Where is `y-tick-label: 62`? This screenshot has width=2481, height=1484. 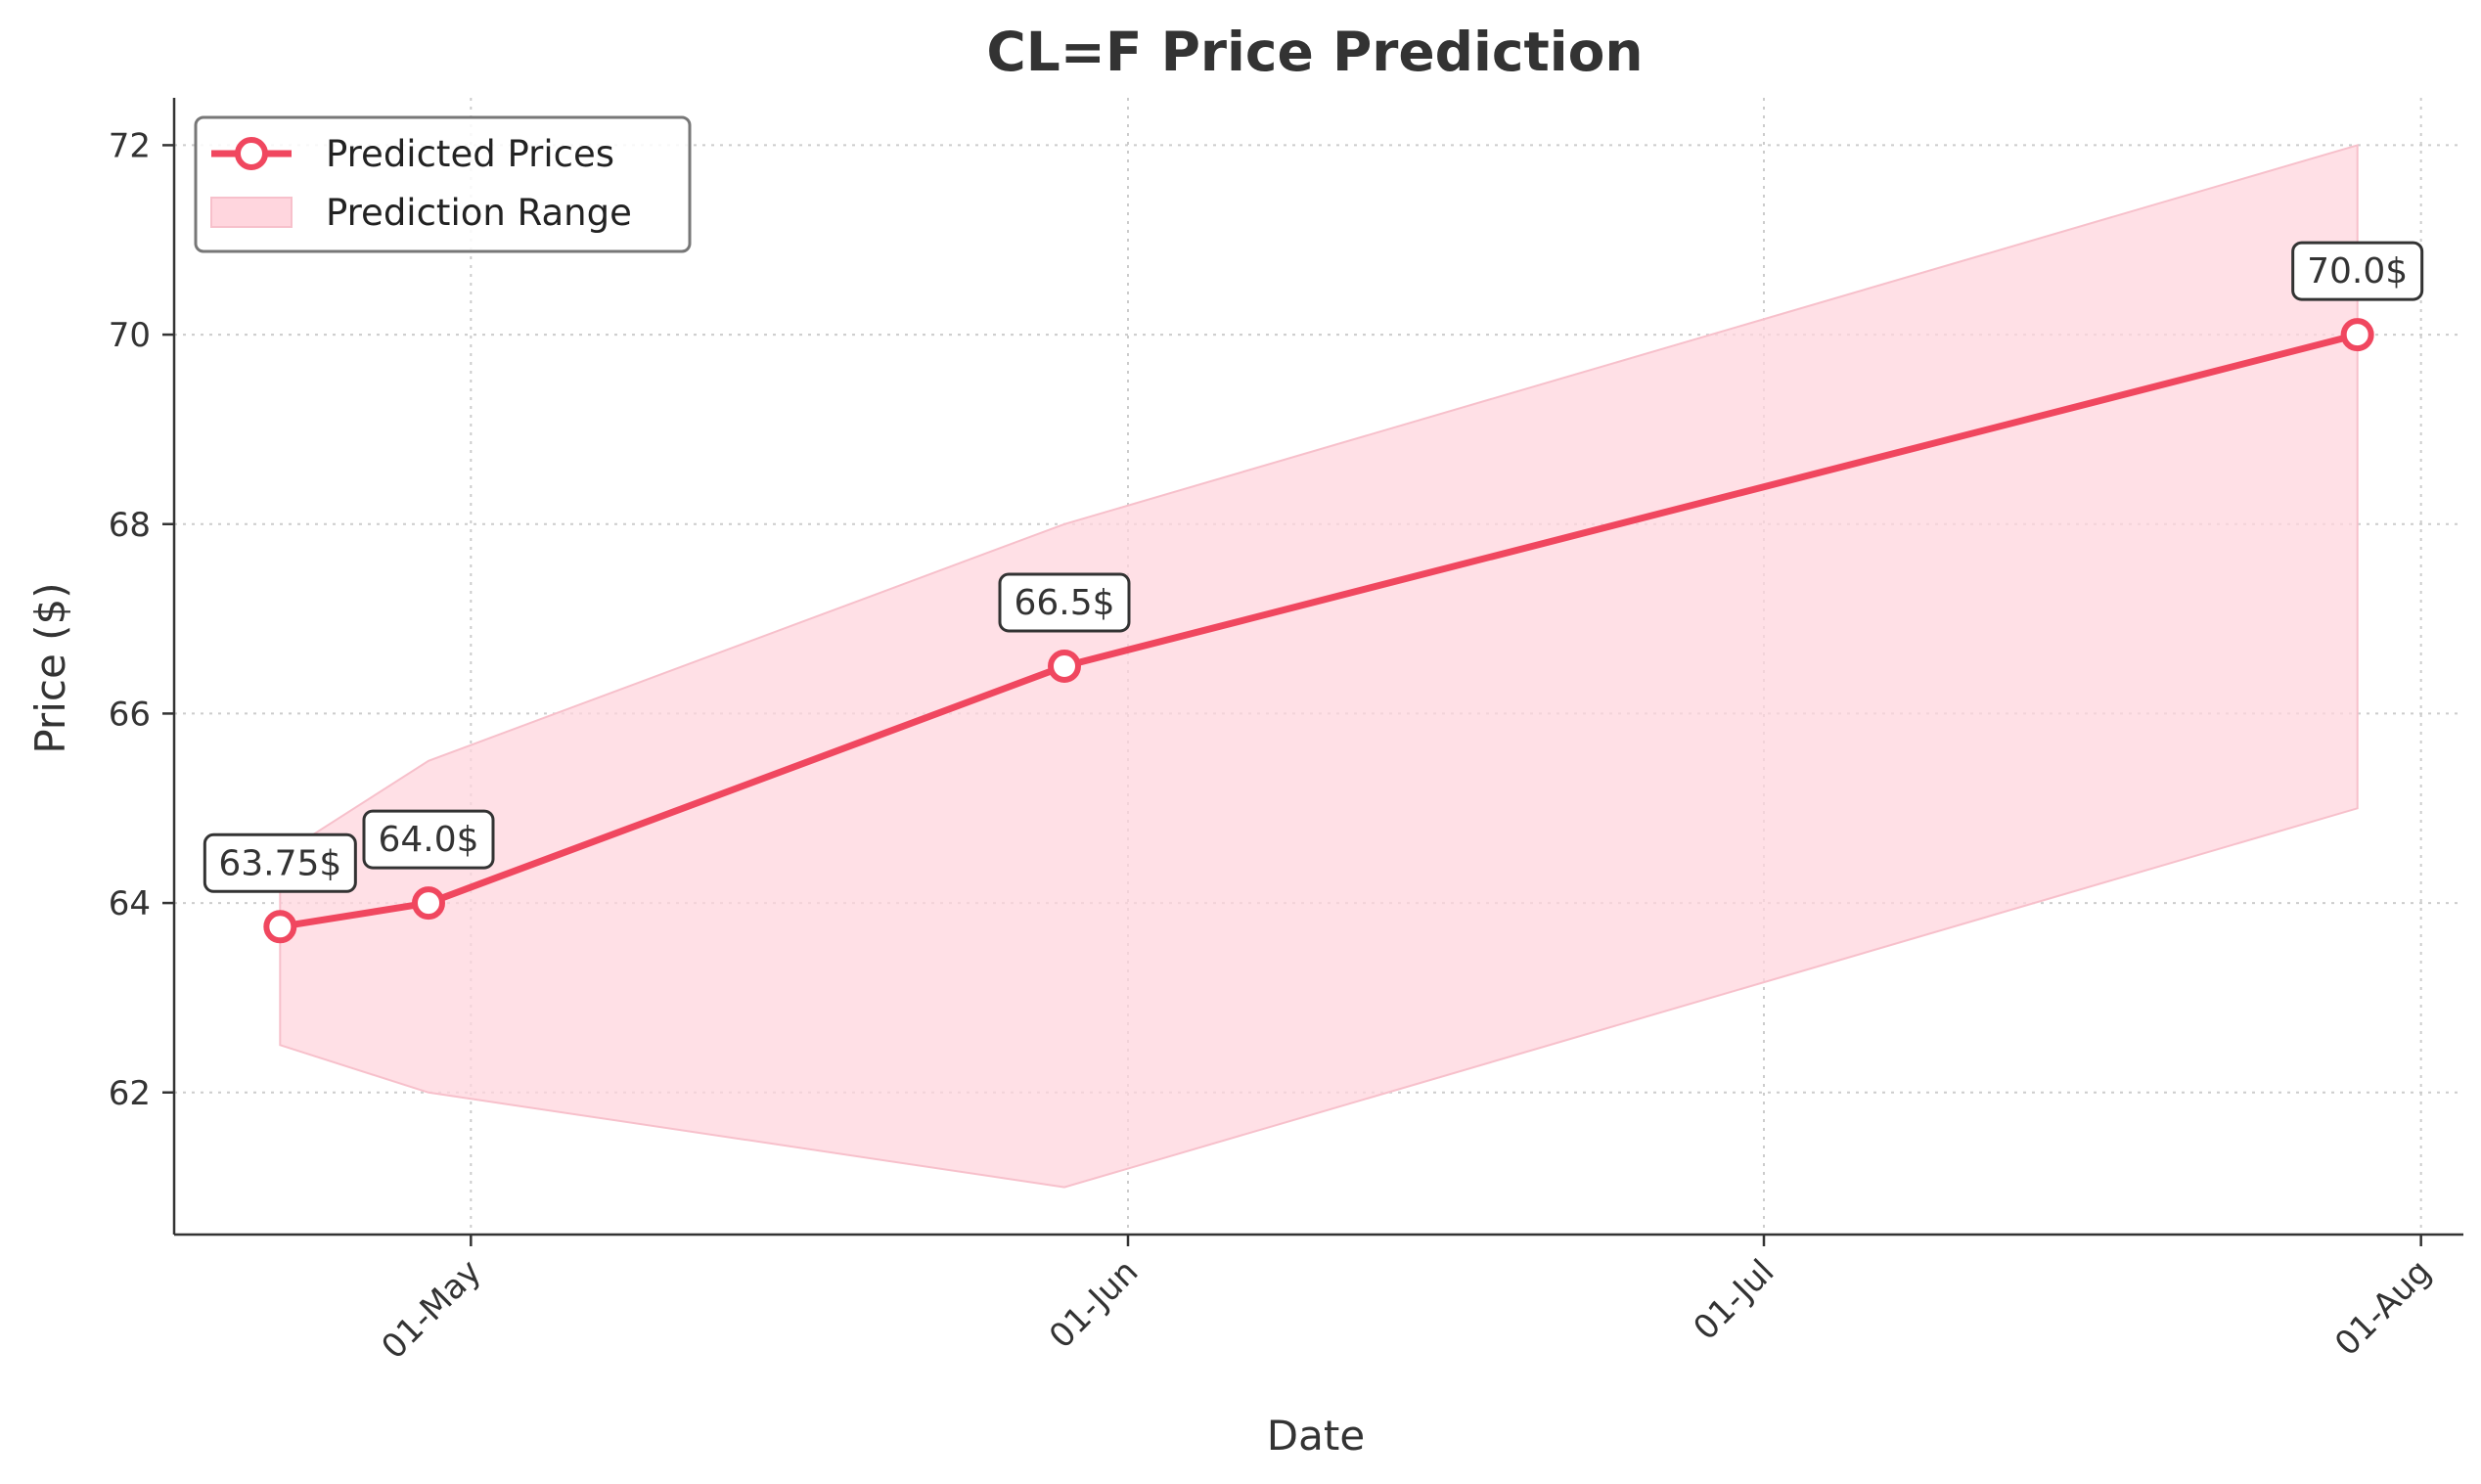 y-tick-label: 62 is located at coordinates (130, 1093).